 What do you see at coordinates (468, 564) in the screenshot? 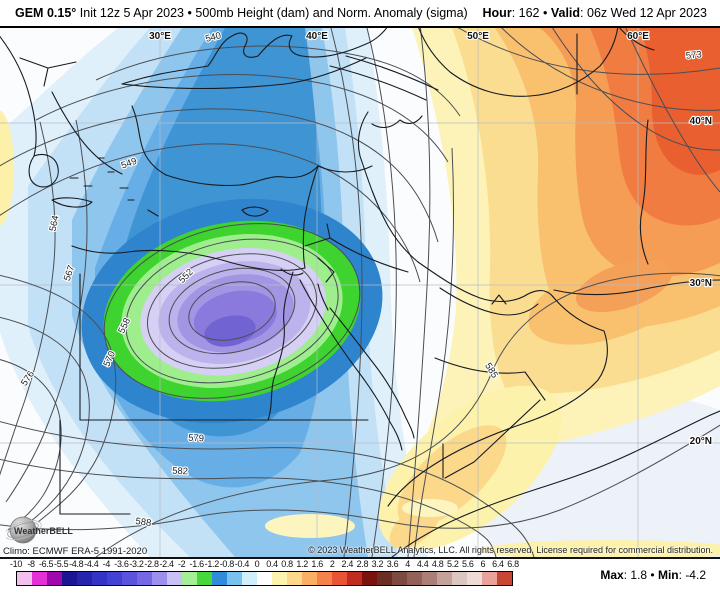
I see `colorbar-tick-label: 5.6` at bounding box center [468, 564].